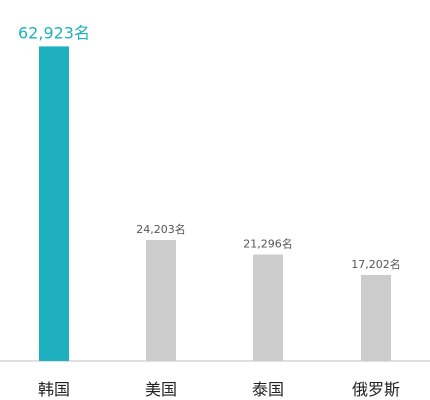  I want to click on category-label-1: 美国, so click(161, 389).